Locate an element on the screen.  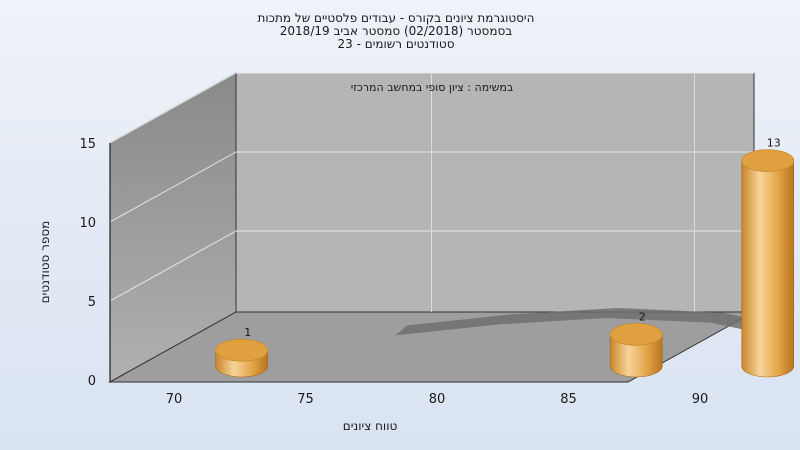
x-tick-label: 80 is located at coordinates (437, 399).